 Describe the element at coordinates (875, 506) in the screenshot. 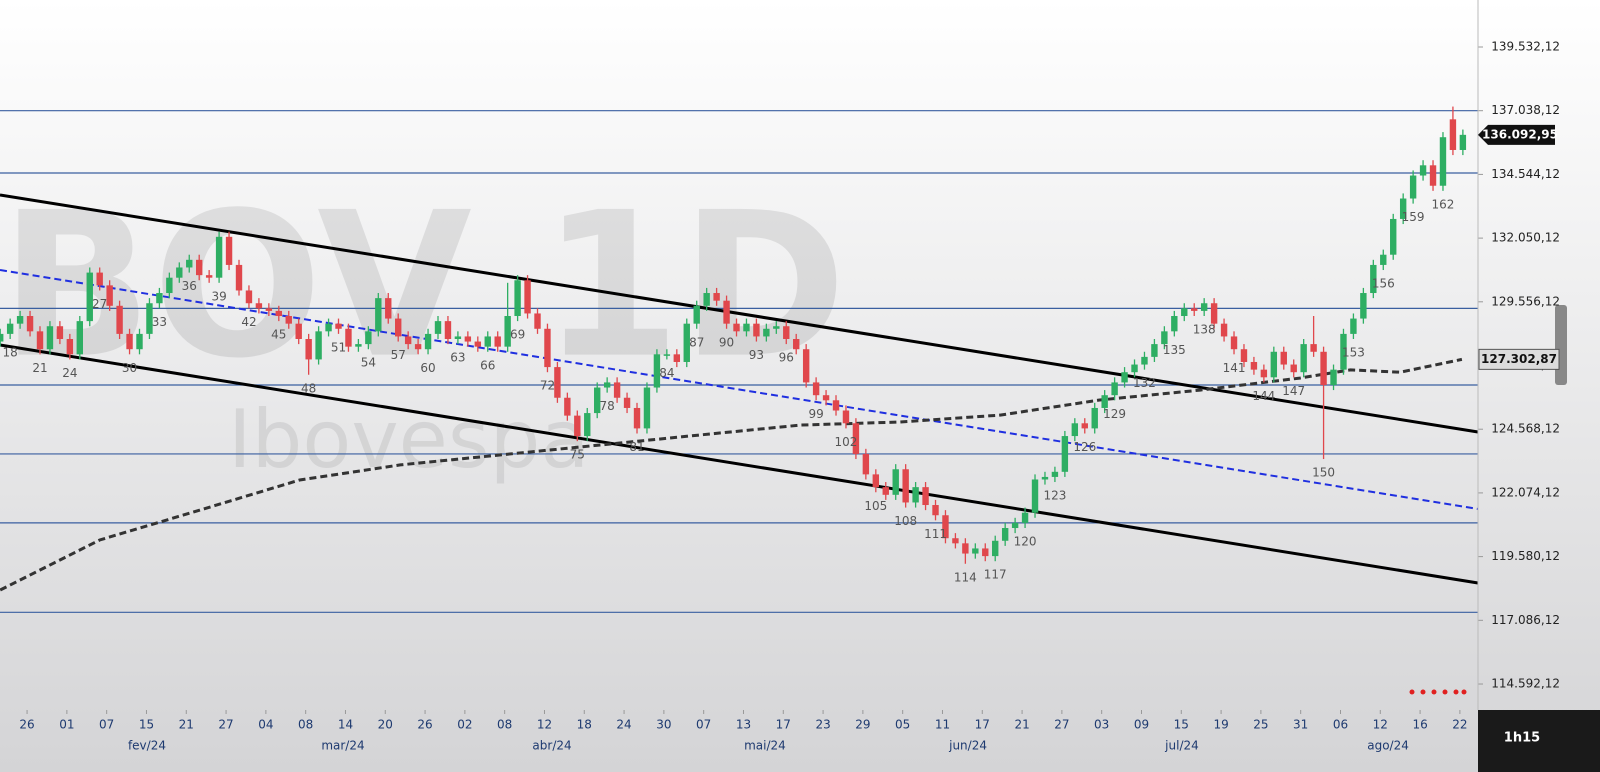

I see `candle-count: 105` at that location.